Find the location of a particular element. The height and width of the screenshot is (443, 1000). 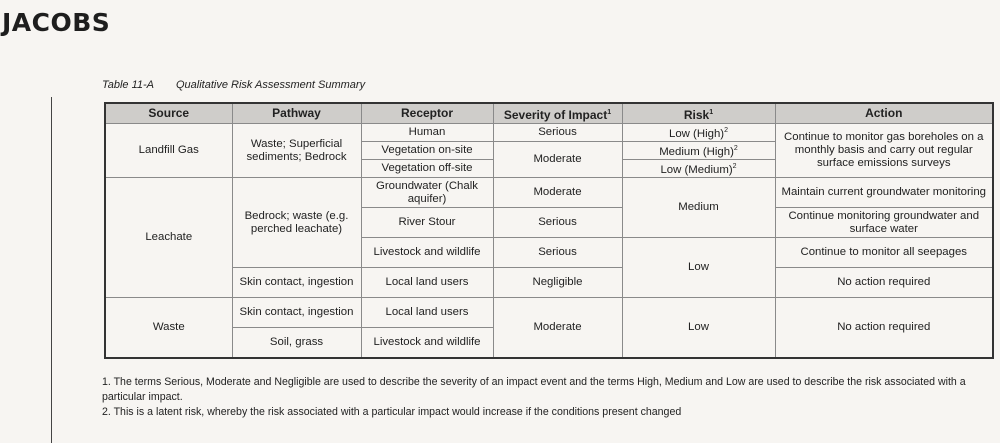

company-logo: JACOBS is located at coordinates (56, 22).